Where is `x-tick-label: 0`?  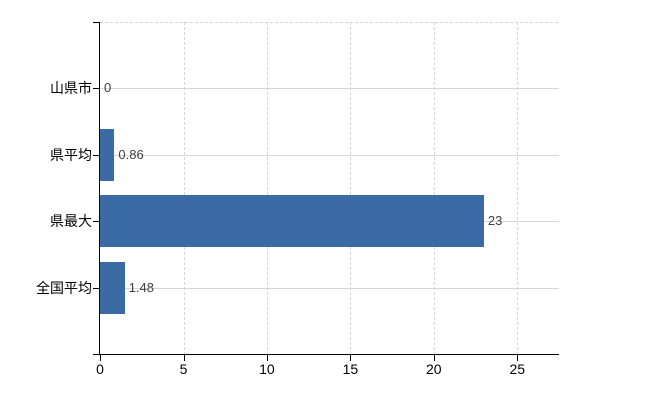 x-tick-label: 0 is located at coordinates (100, 369).